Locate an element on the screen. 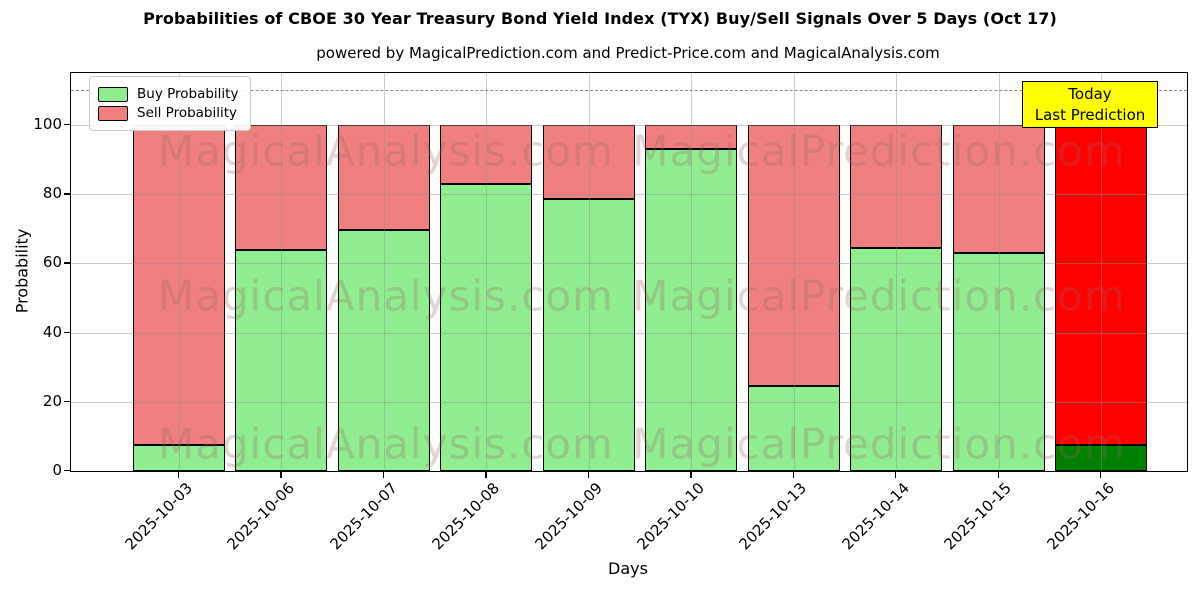  y-tick-label: 60 is located at coordinates (52, 262).